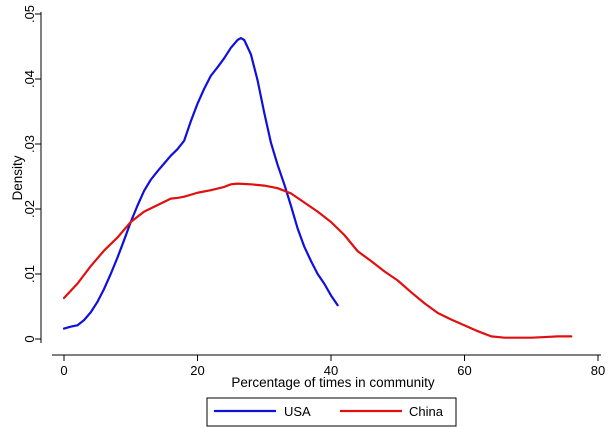 The image size is (608, 427). What do you see at coordinates (598, 370) in the screenshot?
I see `x-tick-label: 80` at bounding box center [598, 370].